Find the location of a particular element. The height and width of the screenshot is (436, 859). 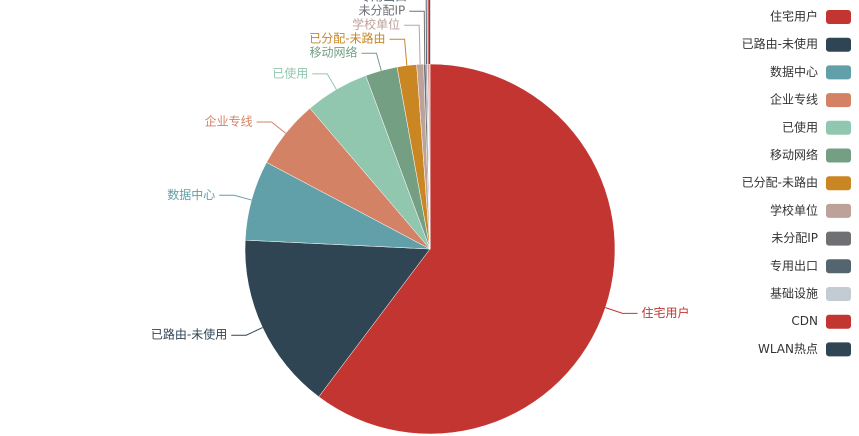

legend-label: 企业专线 is located at coordinates (794, 99).